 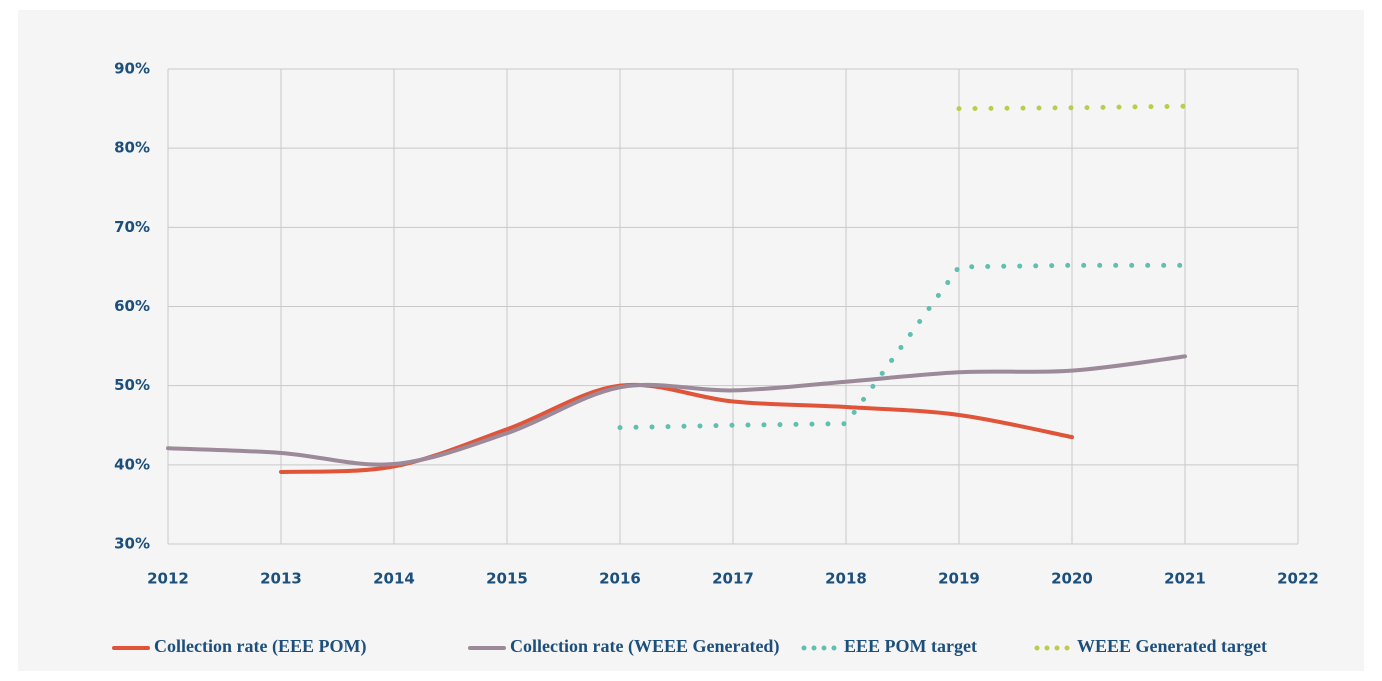 I want to click on legend-label: Collection rate (WEEE Generated), so click(x=644, y=646).